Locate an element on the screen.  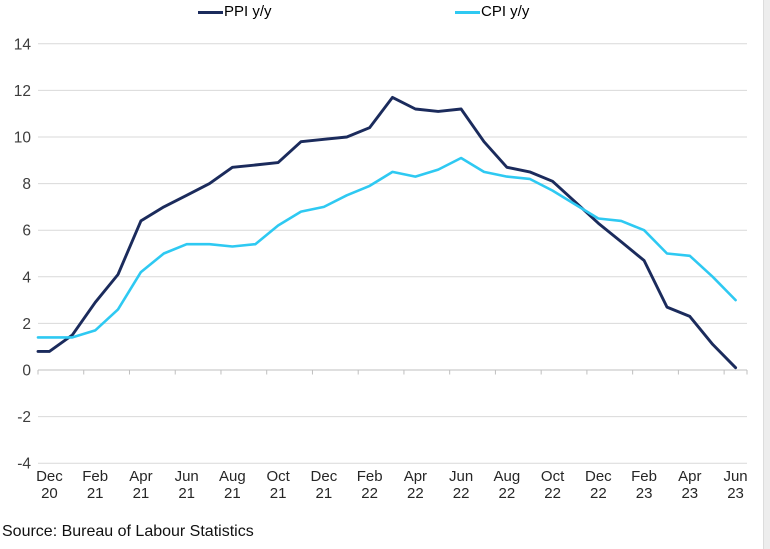
y-tick-label: 2 is located at coordinates (26, 324).